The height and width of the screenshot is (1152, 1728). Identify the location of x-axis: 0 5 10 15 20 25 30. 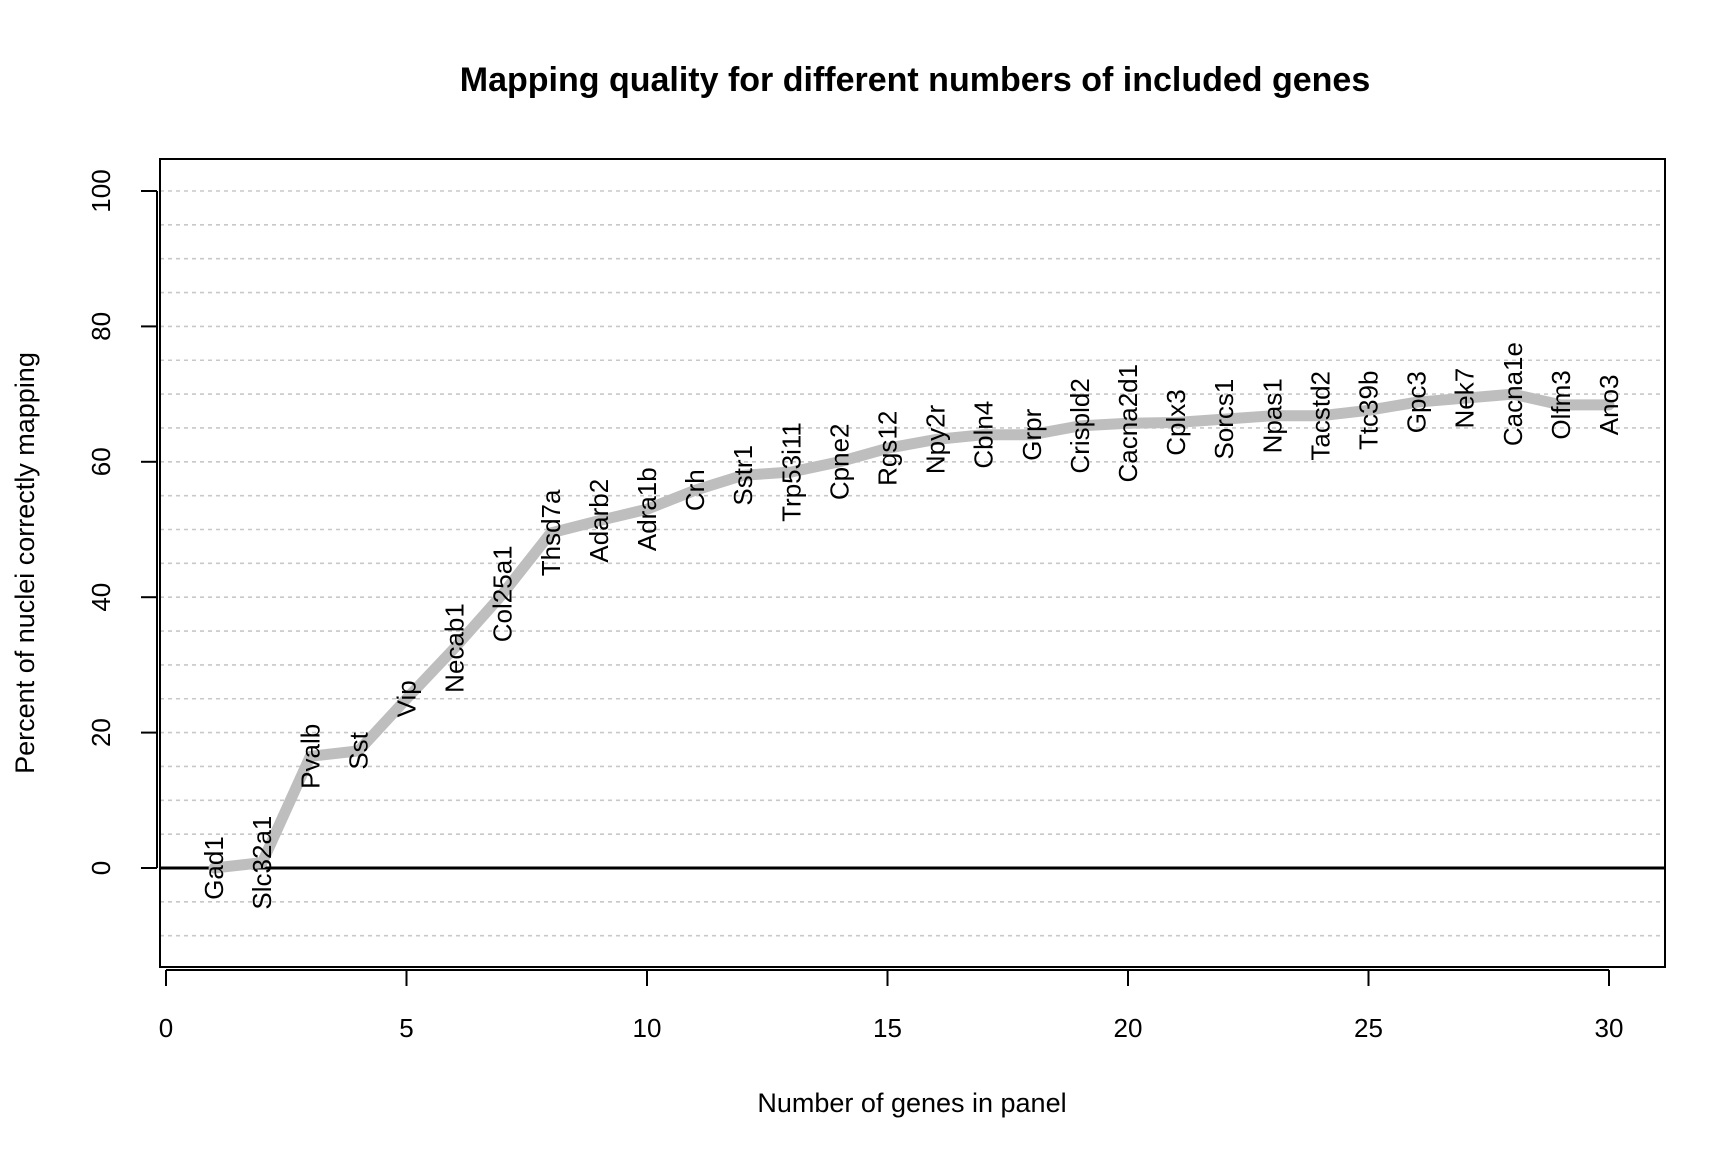
(891, 1006).